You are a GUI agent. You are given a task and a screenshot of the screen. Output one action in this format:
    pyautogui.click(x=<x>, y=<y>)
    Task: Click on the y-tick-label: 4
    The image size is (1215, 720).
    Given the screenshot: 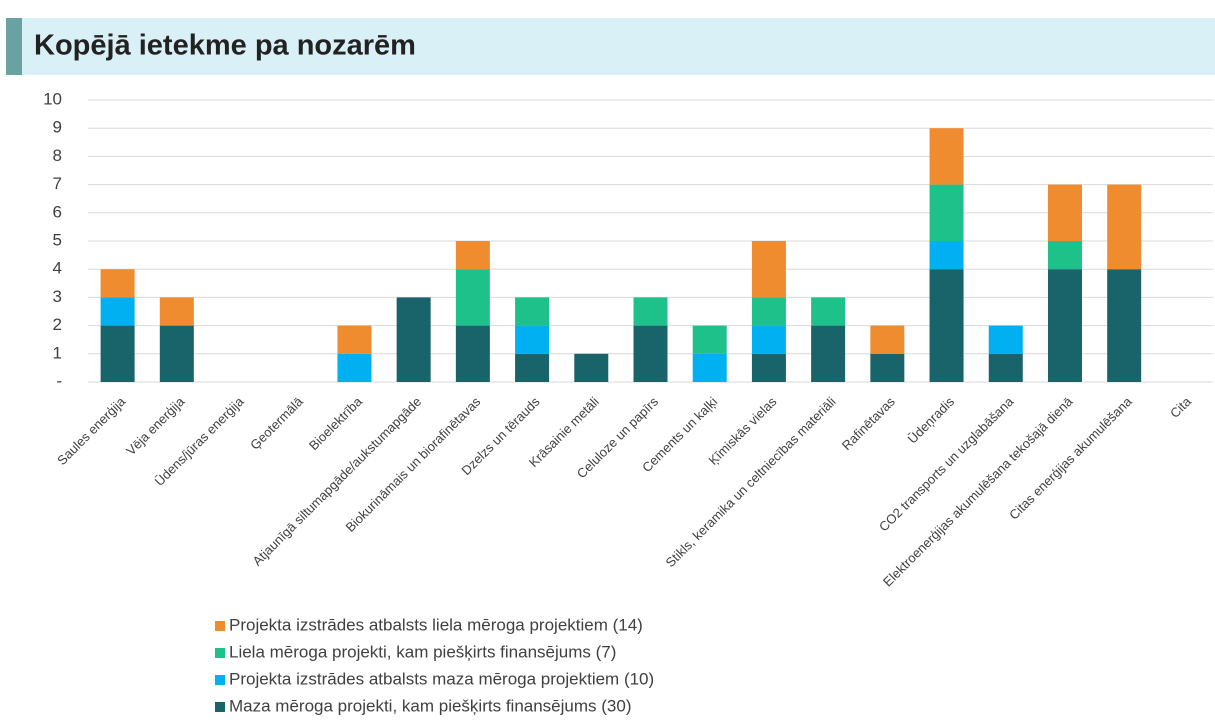 What is the action you would take?
    pyautogui.click(x=57, y=268)
    